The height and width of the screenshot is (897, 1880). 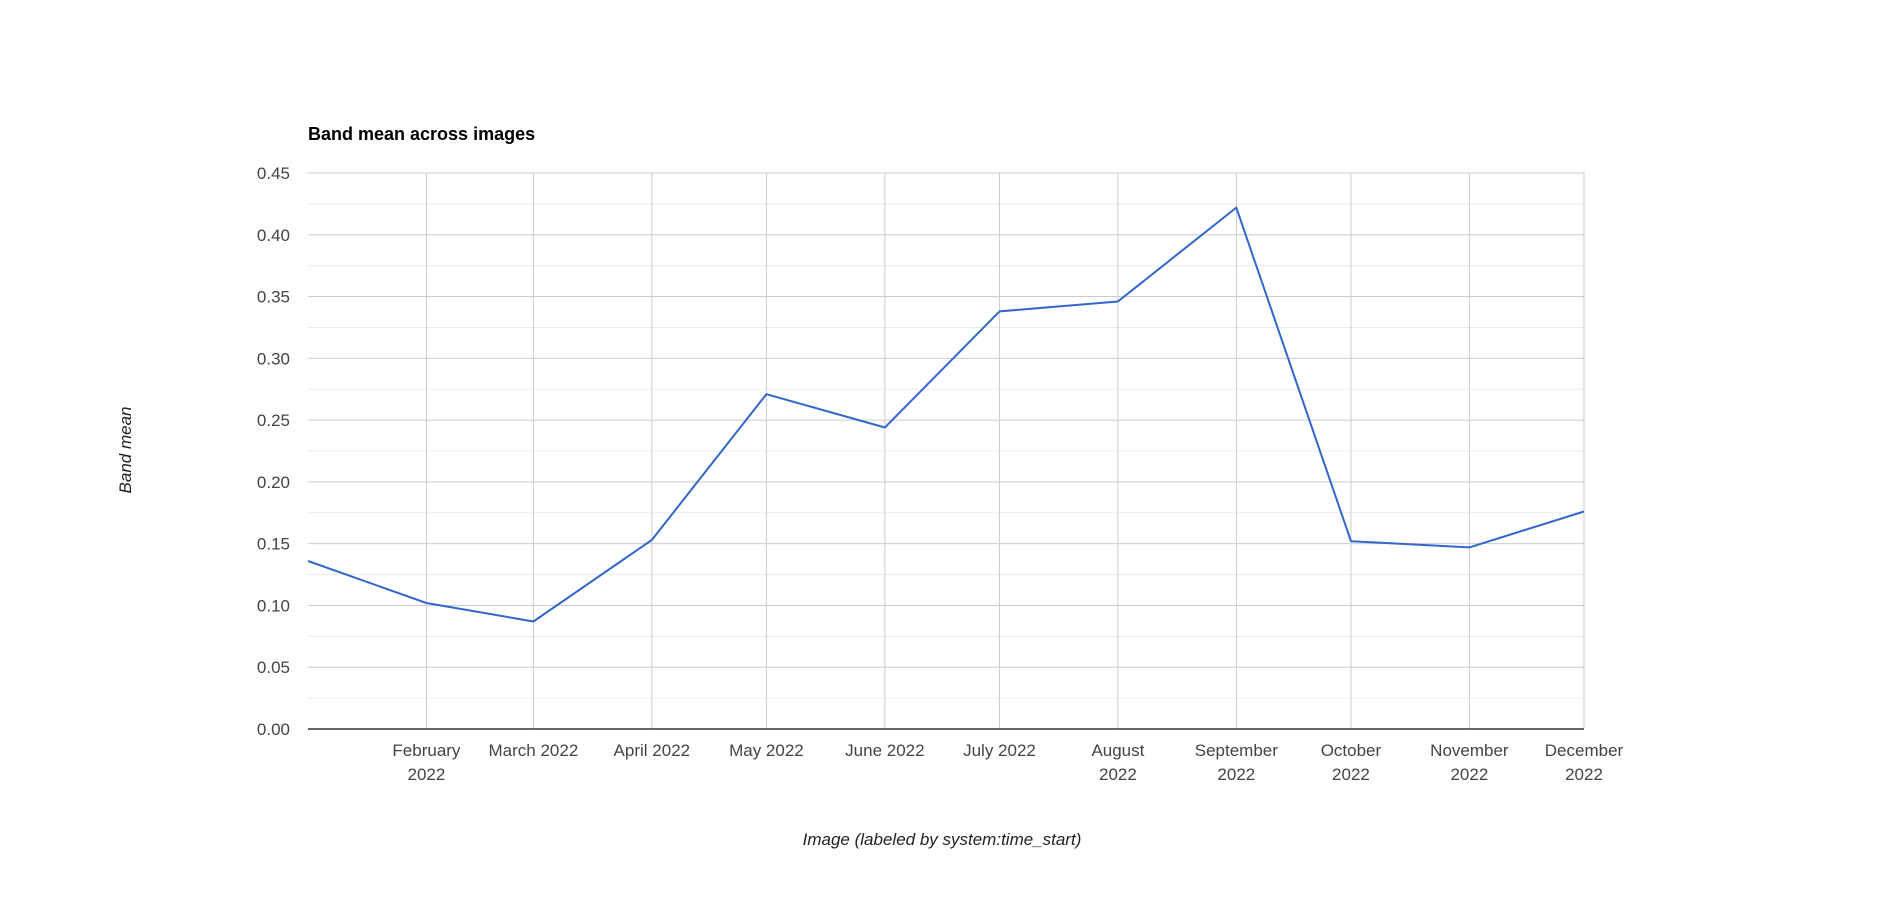 What do you see at coordinates (1469, 762) in the screenshot?
I see `x-tick-label: November 2022` at bounding box center [1469, 762].